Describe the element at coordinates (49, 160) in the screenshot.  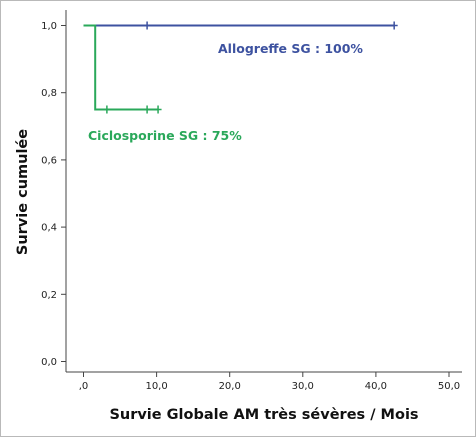
I see `y-tick-label: 0,6` at that location.